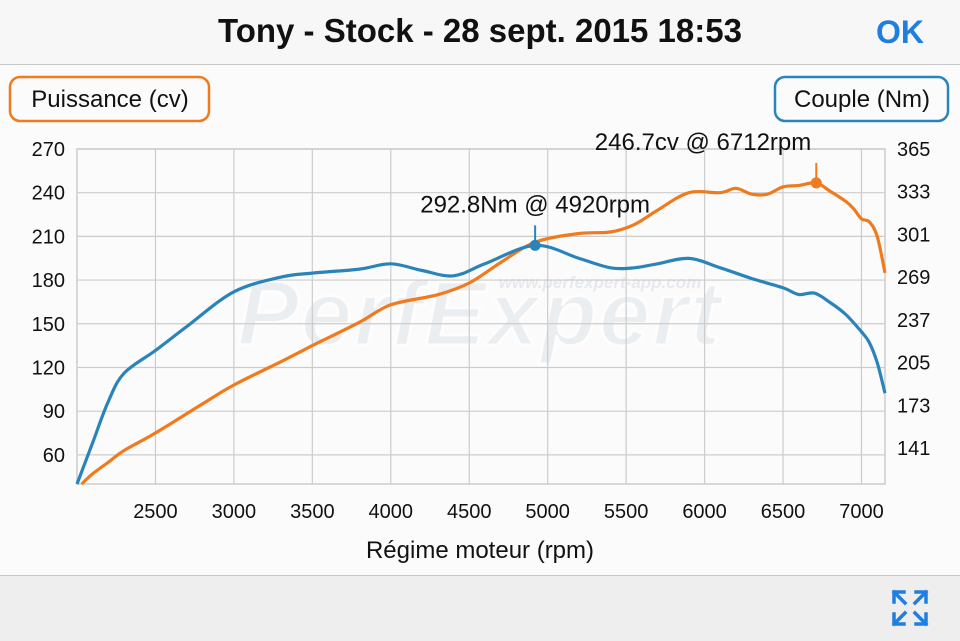  What do you see at coordinates (600, 282) in the screenshot?
I see `watermark-url: www.perfexpert-app.com` at bounding box center [600, 282].